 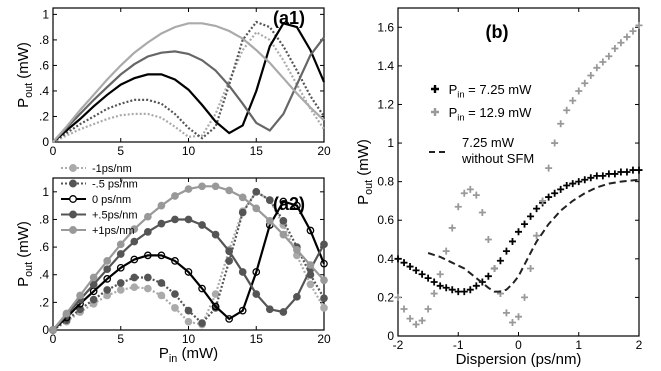 I want to click on panel-label: (a1), so click(x=289, y=18).